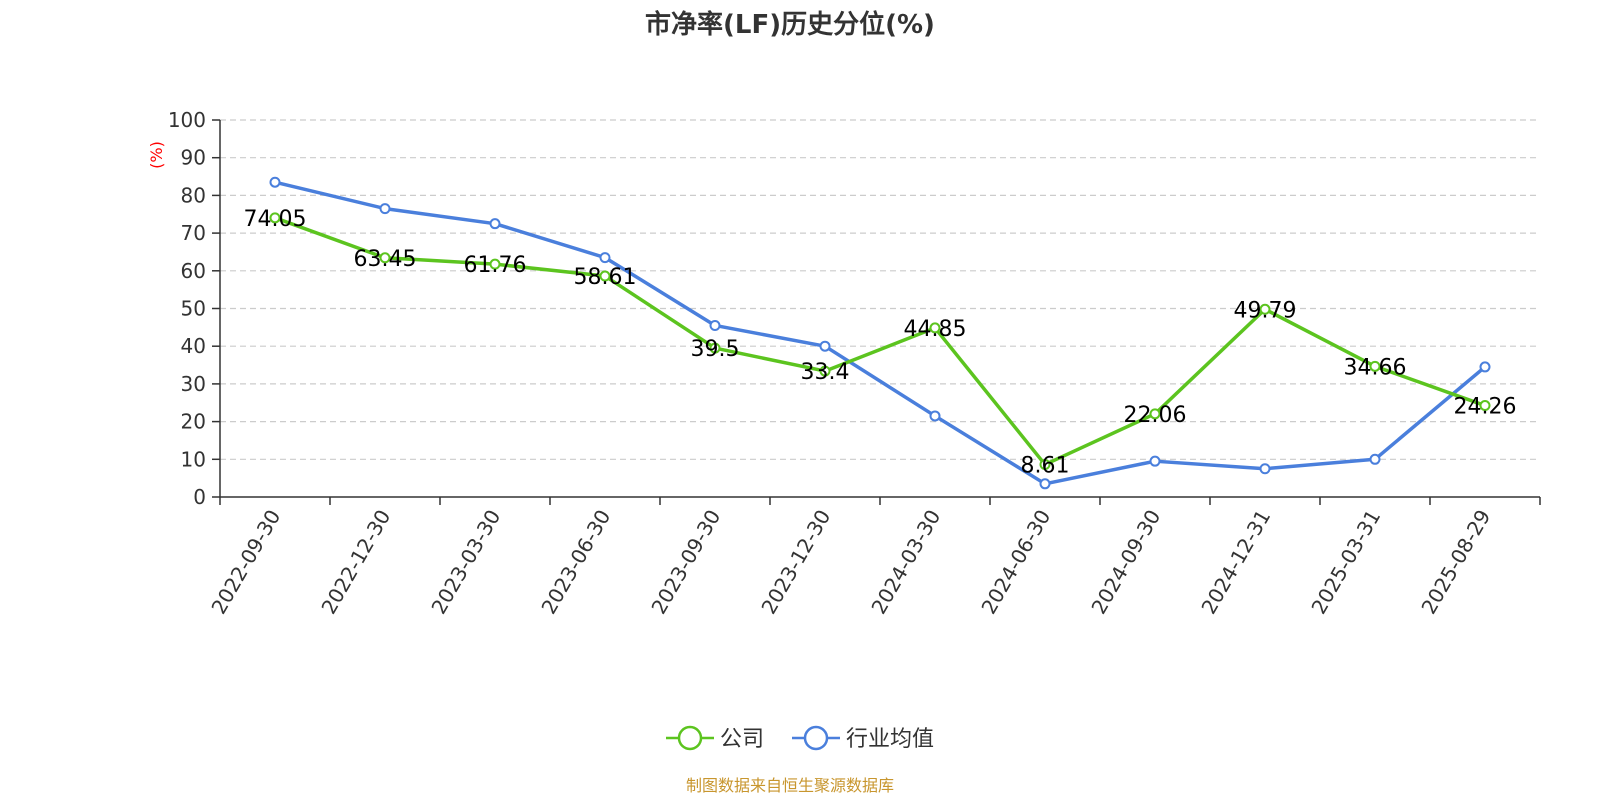 The image size is (1600, 800). I want to click on data-label: 74.05, so click(275, 219).